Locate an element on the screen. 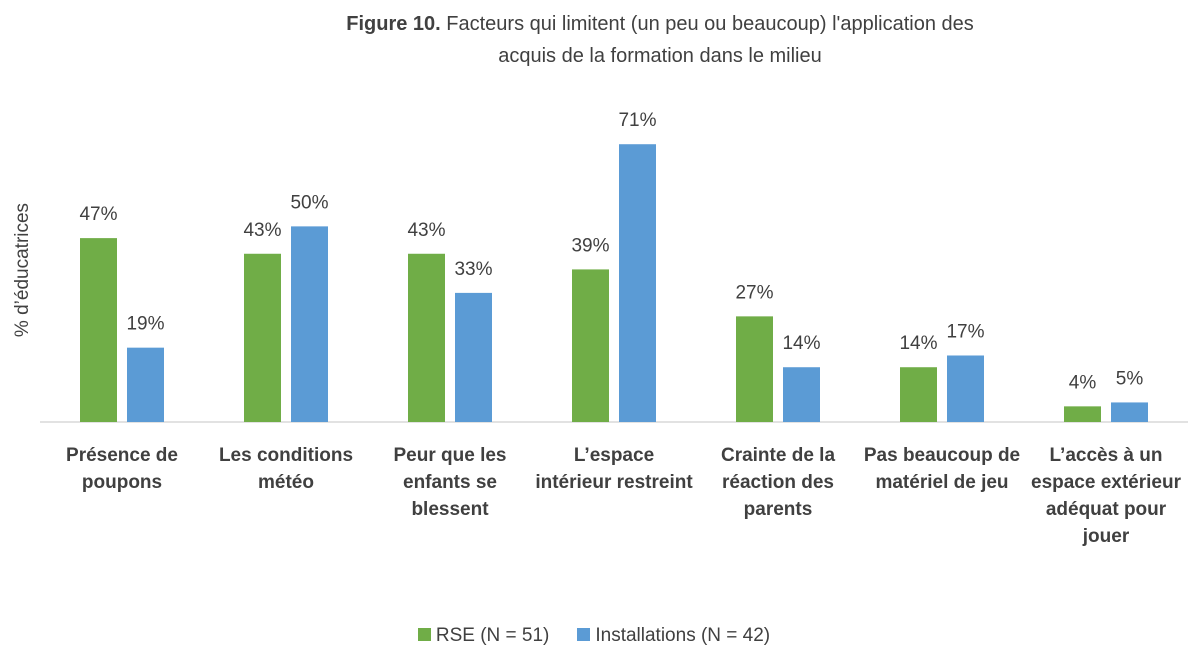 The image size is (1188, 656). data-label: 5% is located at coordinates (1130, 378).